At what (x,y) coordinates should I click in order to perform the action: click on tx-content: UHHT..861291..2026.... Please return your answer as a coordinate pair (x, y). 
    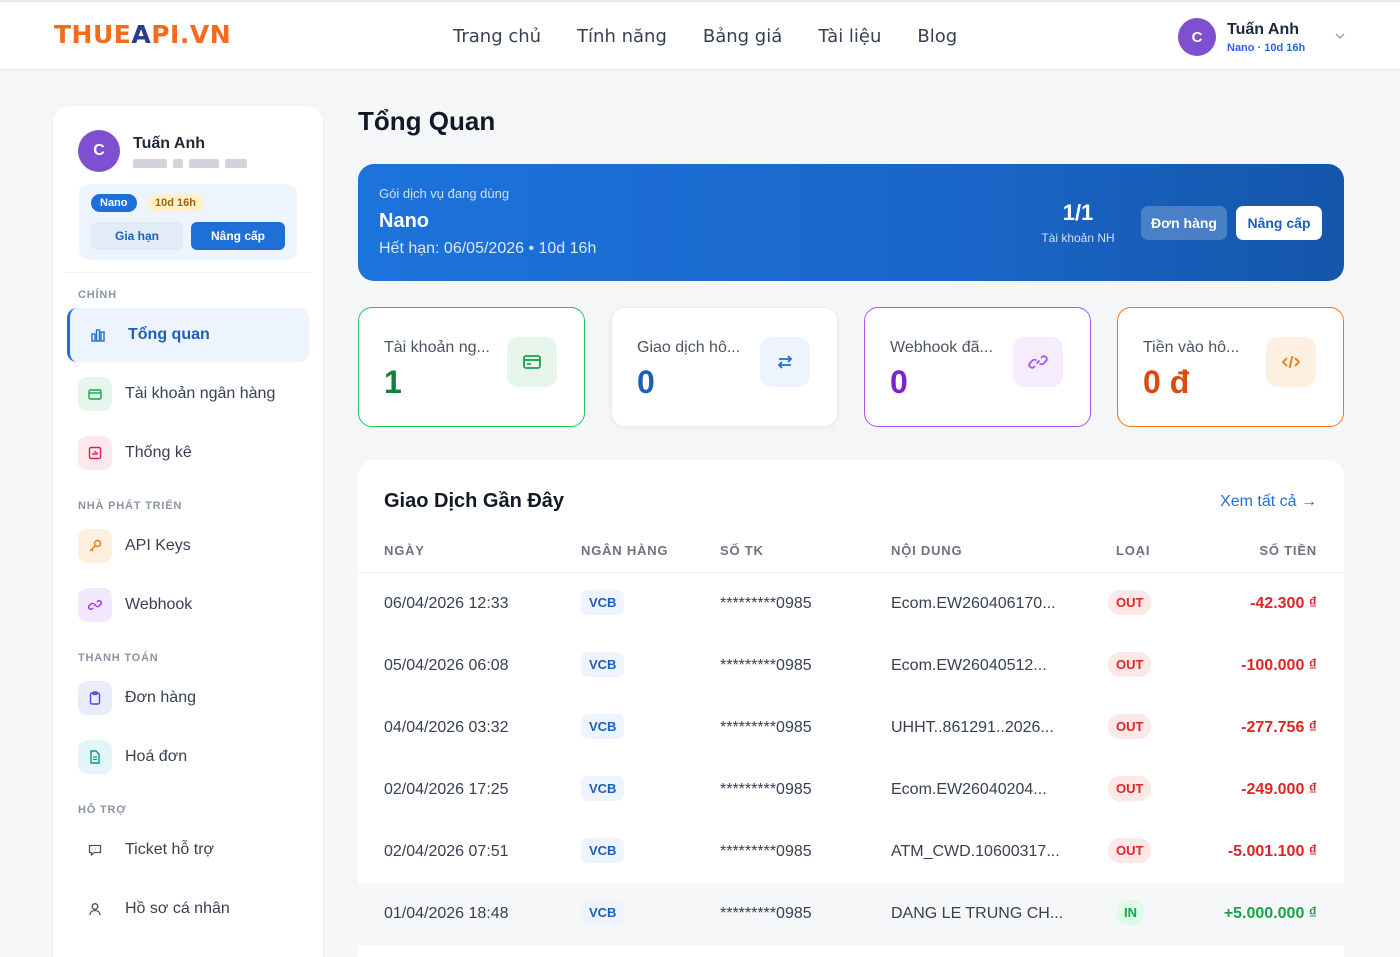
    Looking at the image, I should click on (972, 727).